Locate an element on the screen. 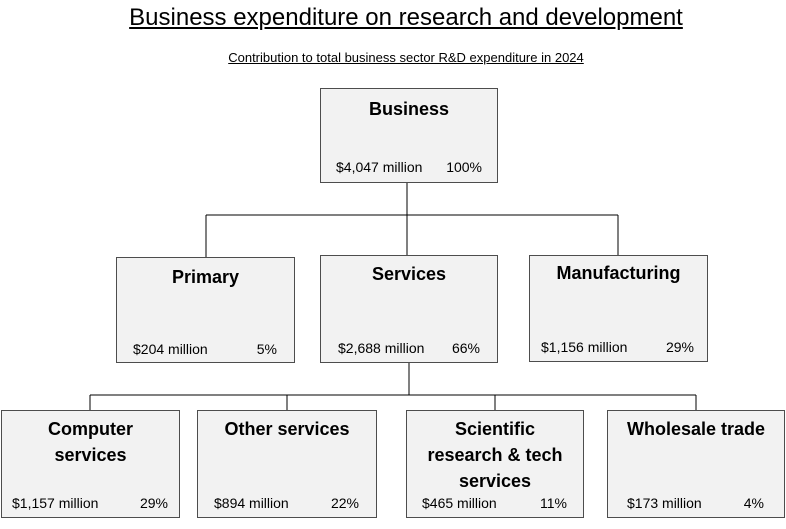  node-other-services: Other services $894 million 22% is located at coordinates (287, 464).